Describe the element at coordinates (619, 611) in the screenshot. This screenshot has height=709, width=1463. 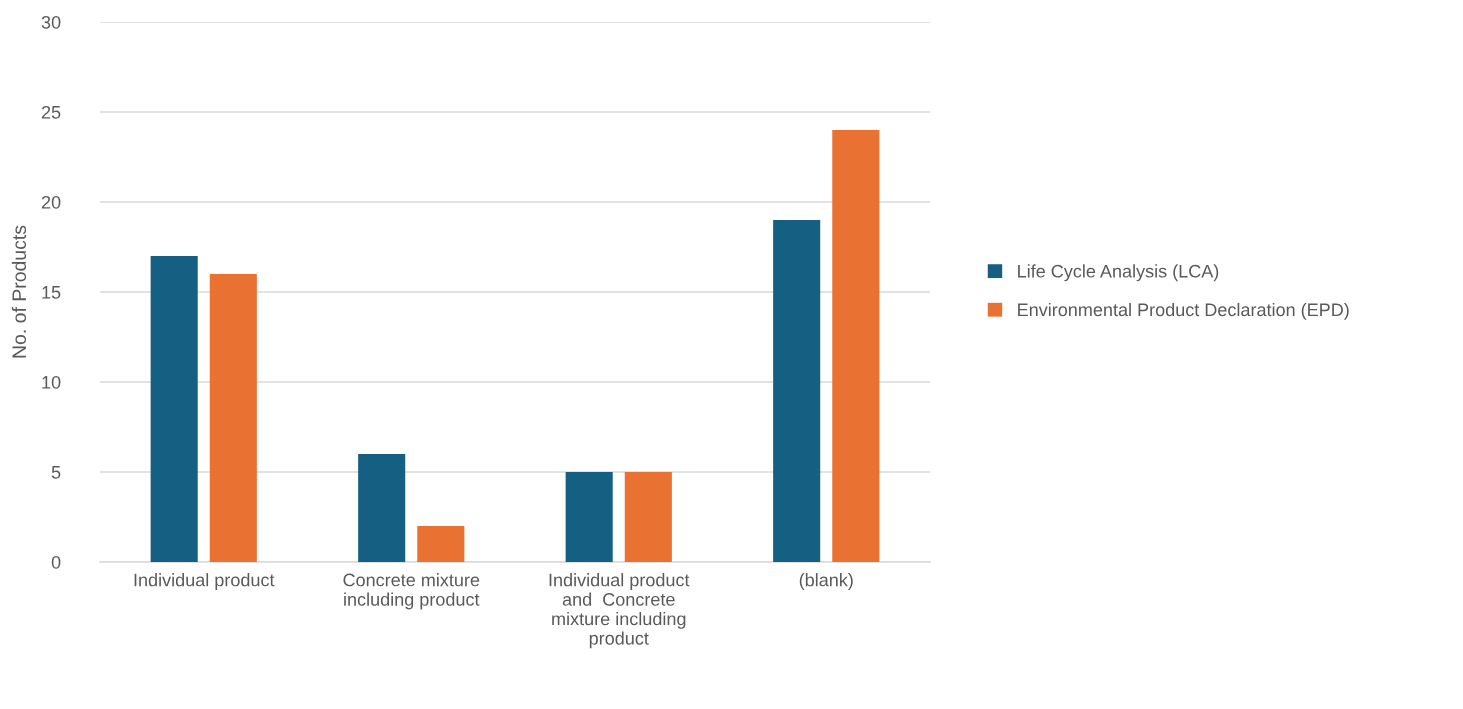
I see `x-tick-label: Individual product and Concrete mixture including product` at that location.